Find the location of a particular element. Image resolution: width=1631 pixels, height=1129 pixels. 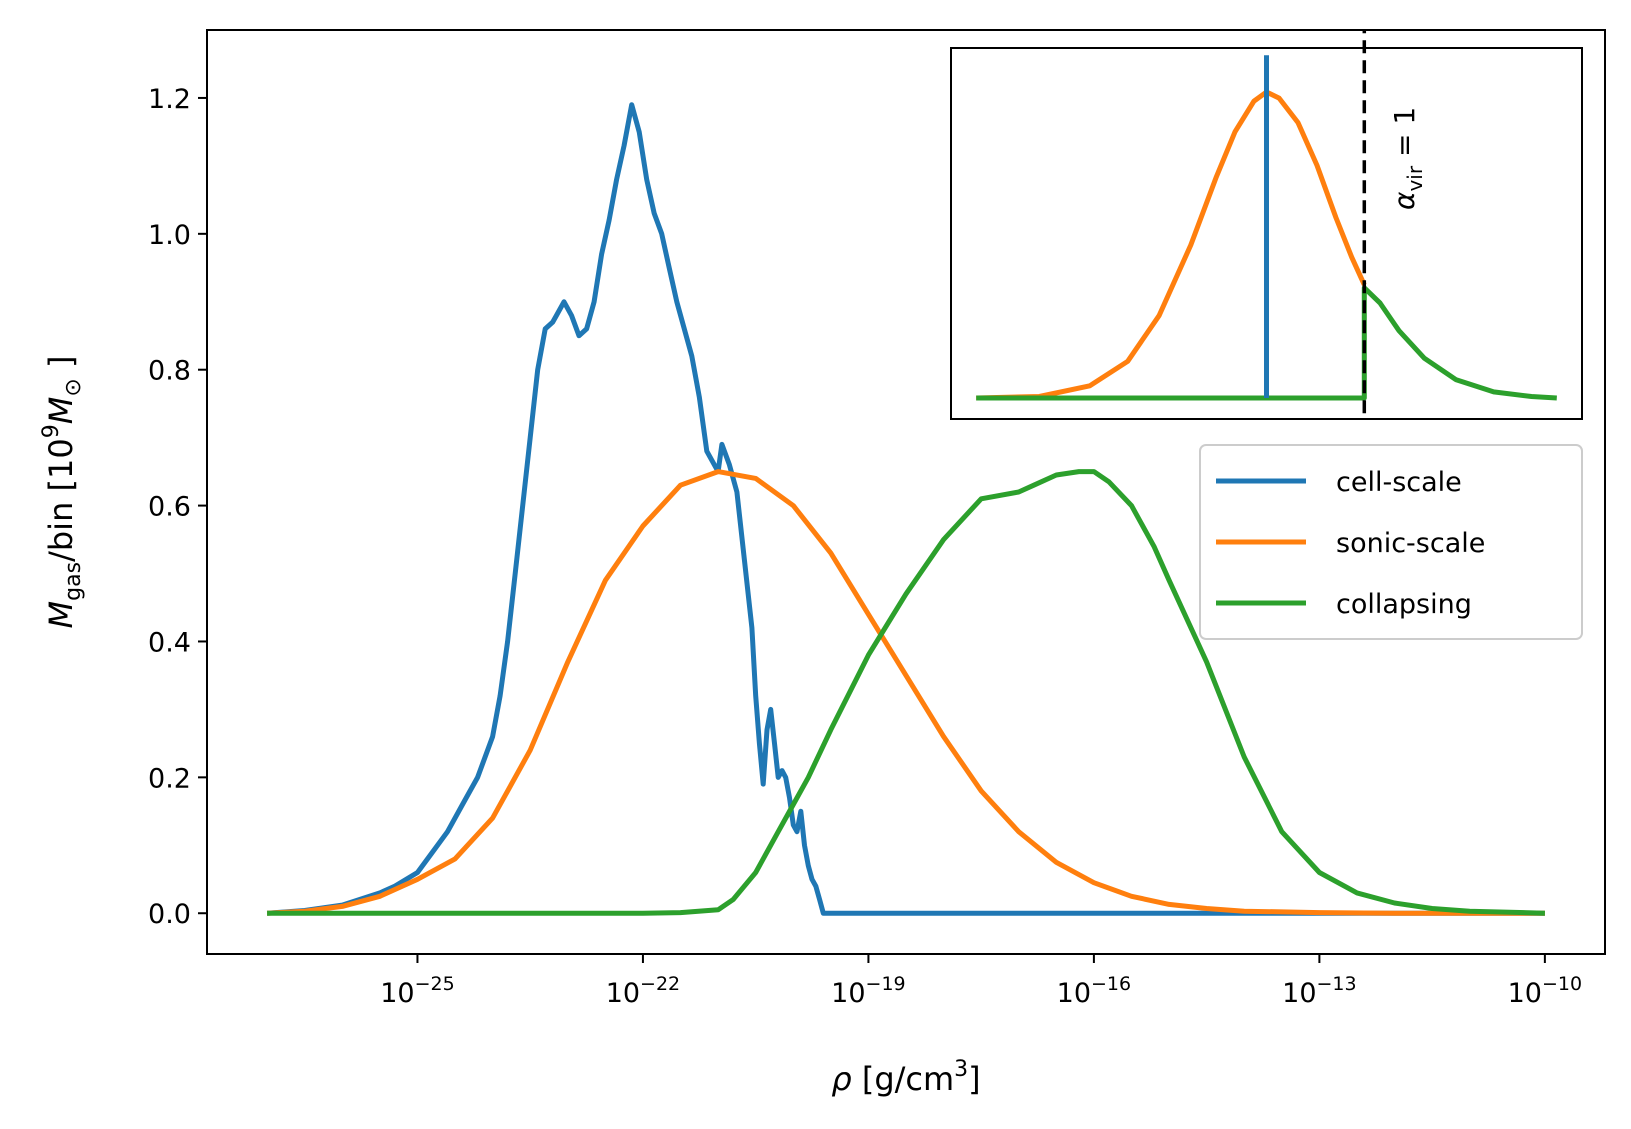

y-tick-0.0: 0.0 is located at coordinates (177, 914).